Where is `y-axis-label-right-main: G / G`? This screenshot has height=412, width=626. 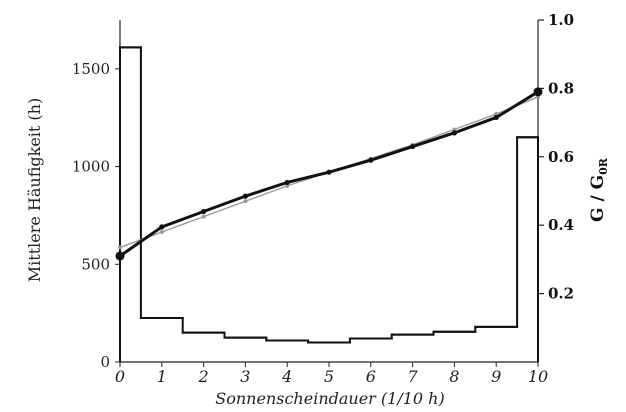 y-axis-label-right-main: G / G is located at coordinates (598, 198).